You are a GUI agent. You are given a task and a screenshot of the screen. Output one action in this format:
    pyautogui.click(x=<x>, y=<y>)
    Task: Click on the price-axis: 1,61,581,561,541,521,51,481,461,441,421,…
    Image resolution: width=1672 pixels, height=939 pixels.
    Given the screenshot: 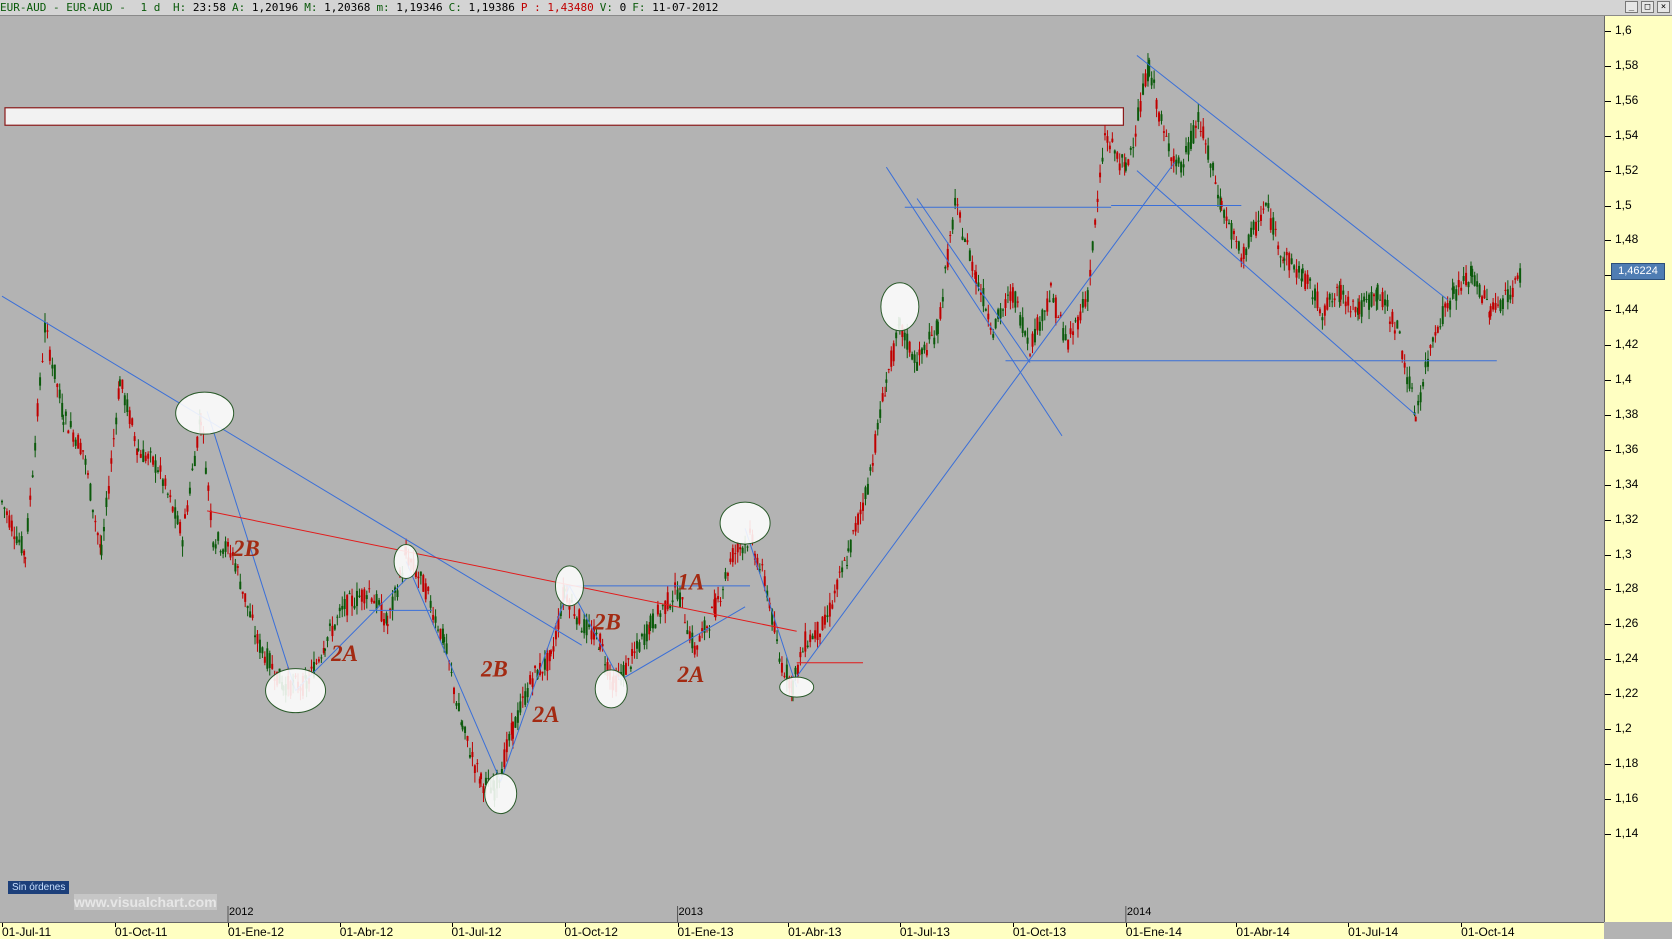 What is the action you would take?
    pyautogui.click(x=1638, y=469)
    